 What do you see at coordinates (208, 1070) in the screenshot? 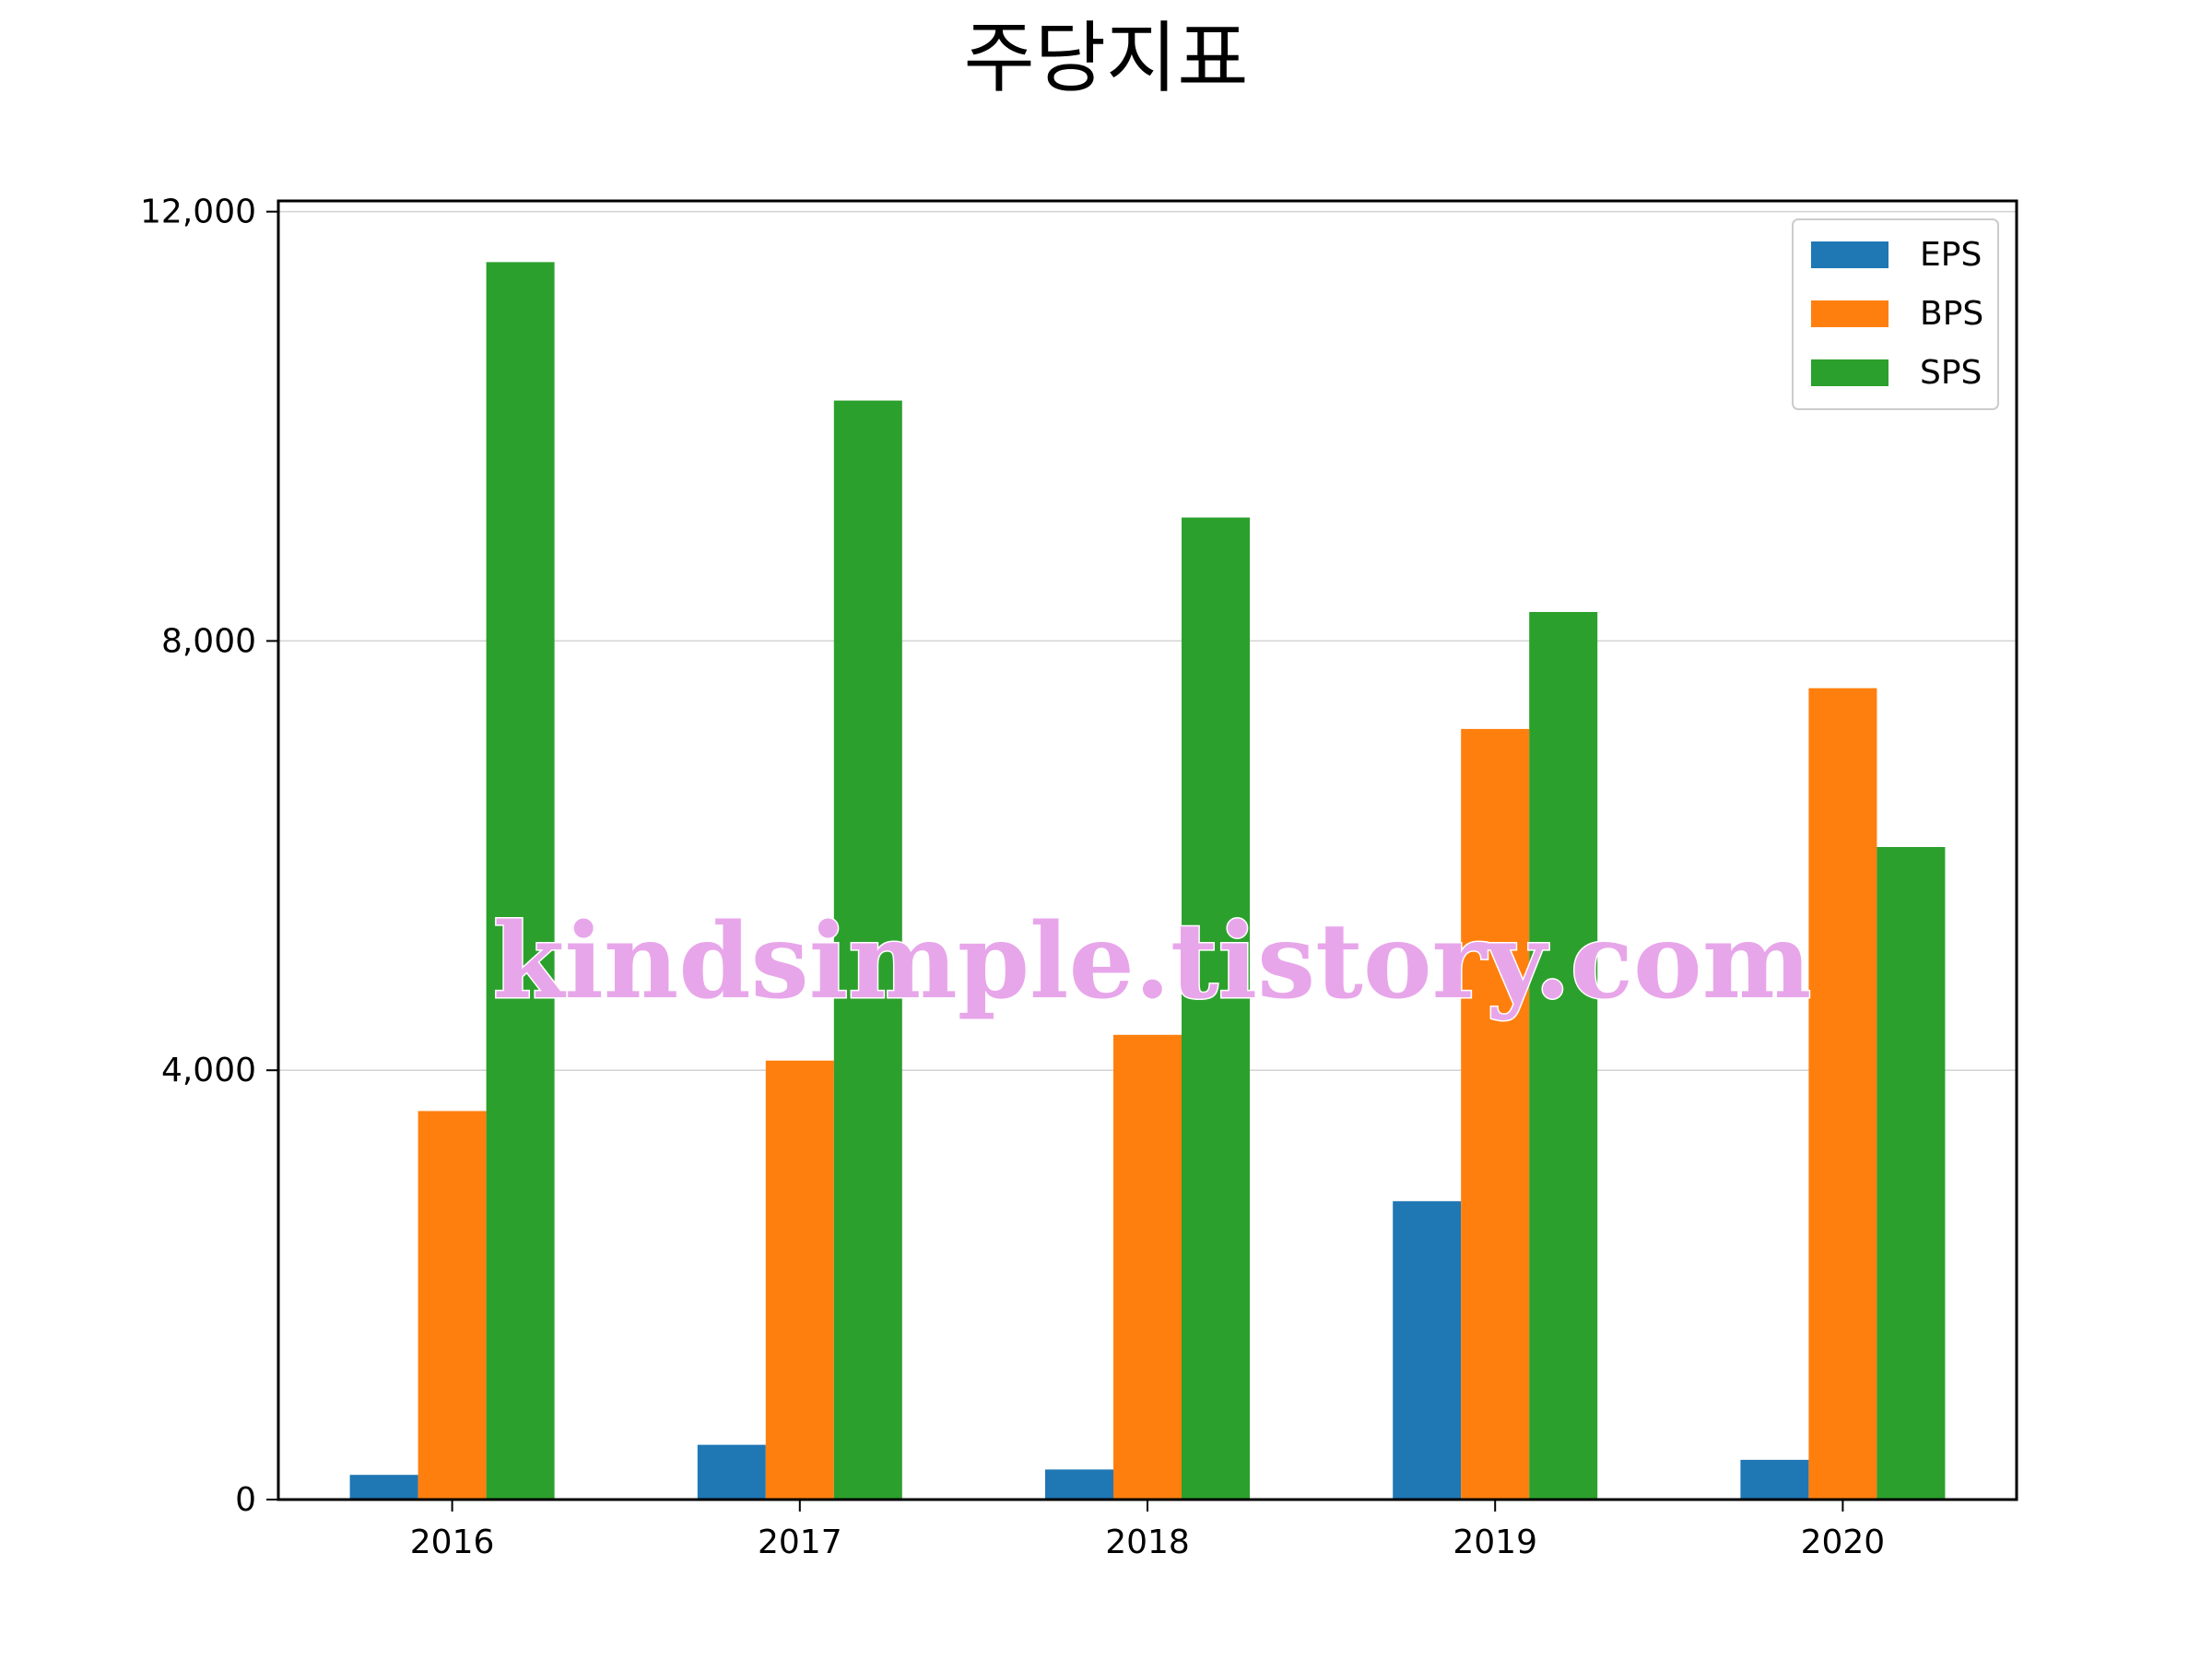
I see `y-tick-label: 4,000` at bounding box center [208, 1070].